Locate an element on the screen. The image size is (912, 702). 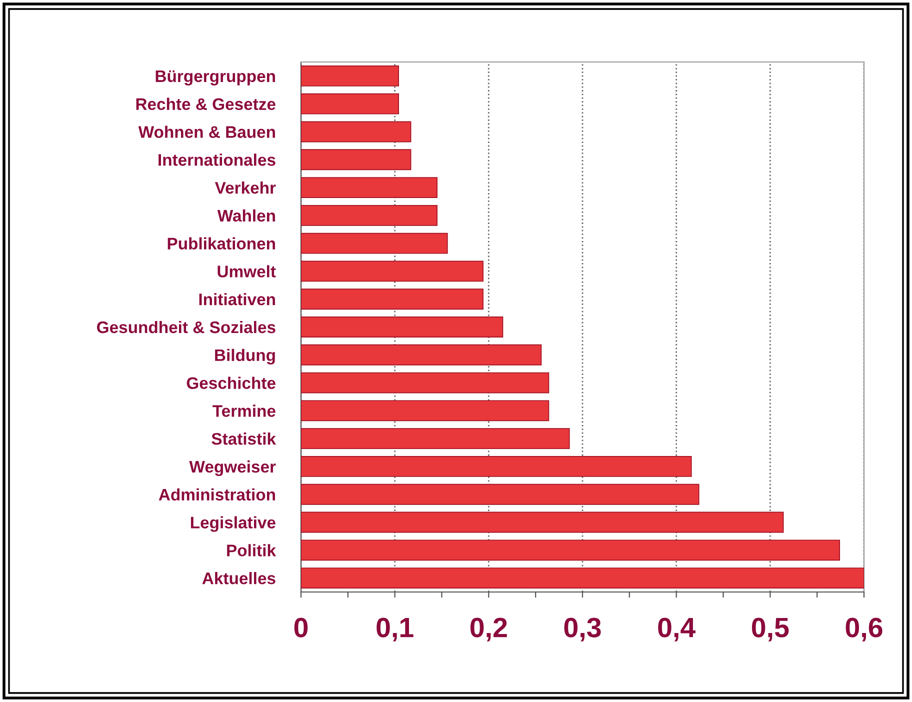
y-tick-label: Bürgergruppen is located at coordinates (215, 78).